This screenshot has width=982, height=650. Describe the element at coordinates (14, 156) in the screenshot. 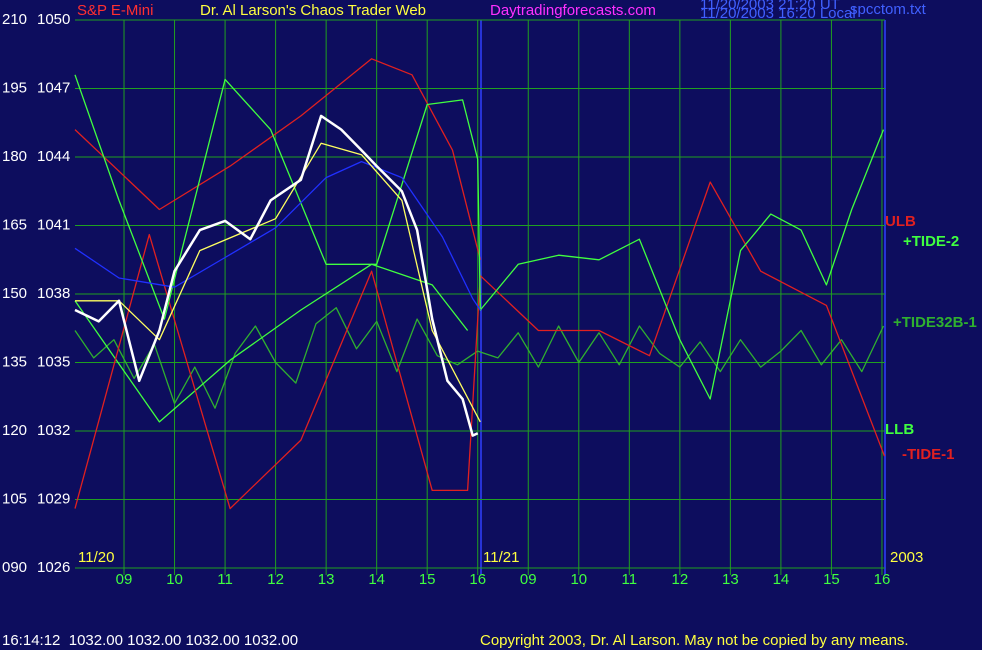

I see `y2-tick-label: 180` at that location.